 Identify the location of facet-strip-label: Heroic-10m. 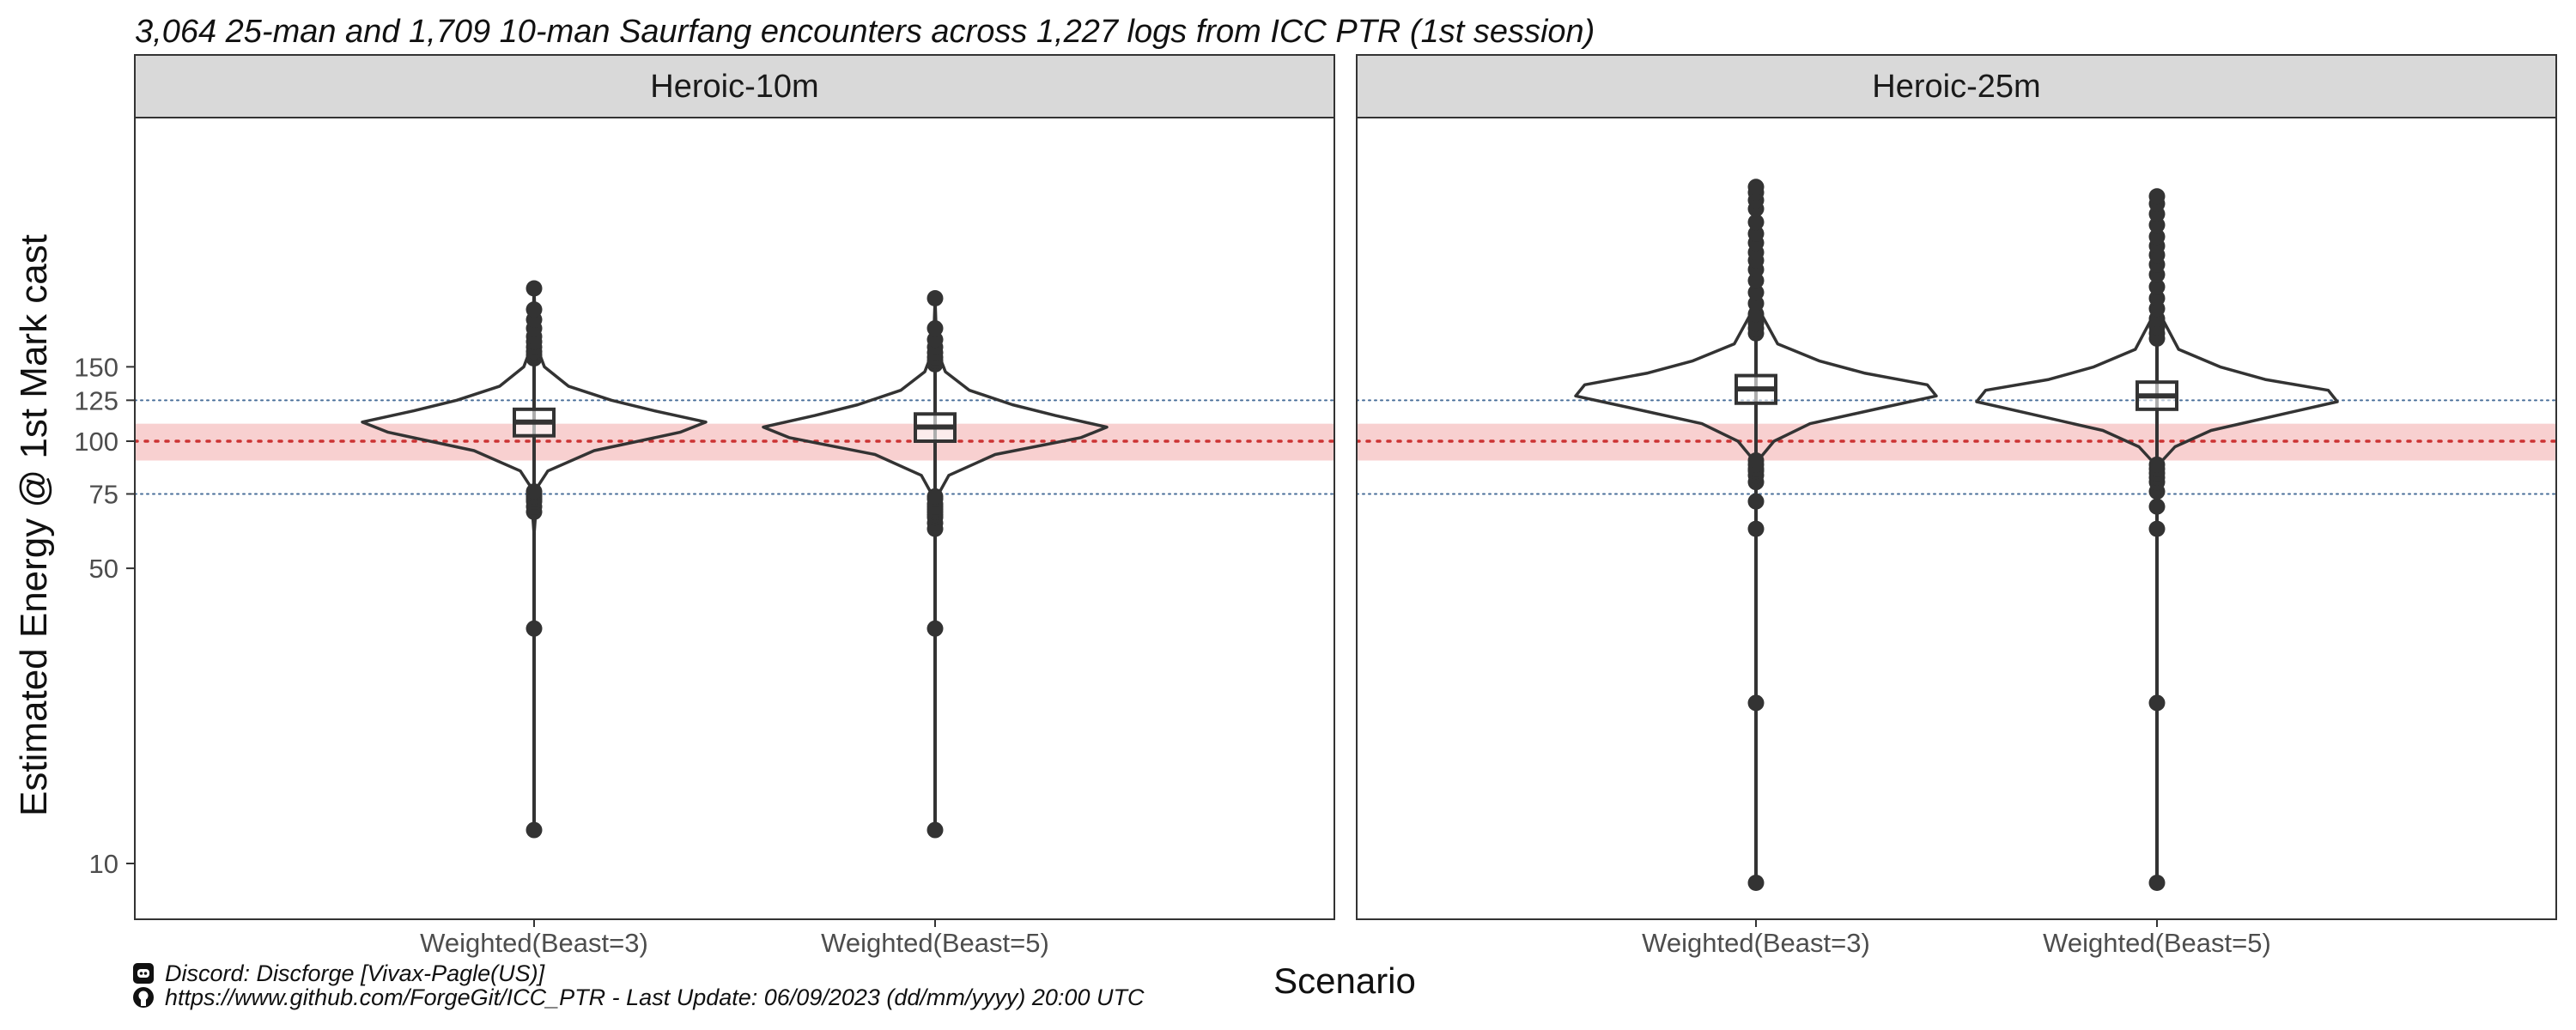
(734, 87).